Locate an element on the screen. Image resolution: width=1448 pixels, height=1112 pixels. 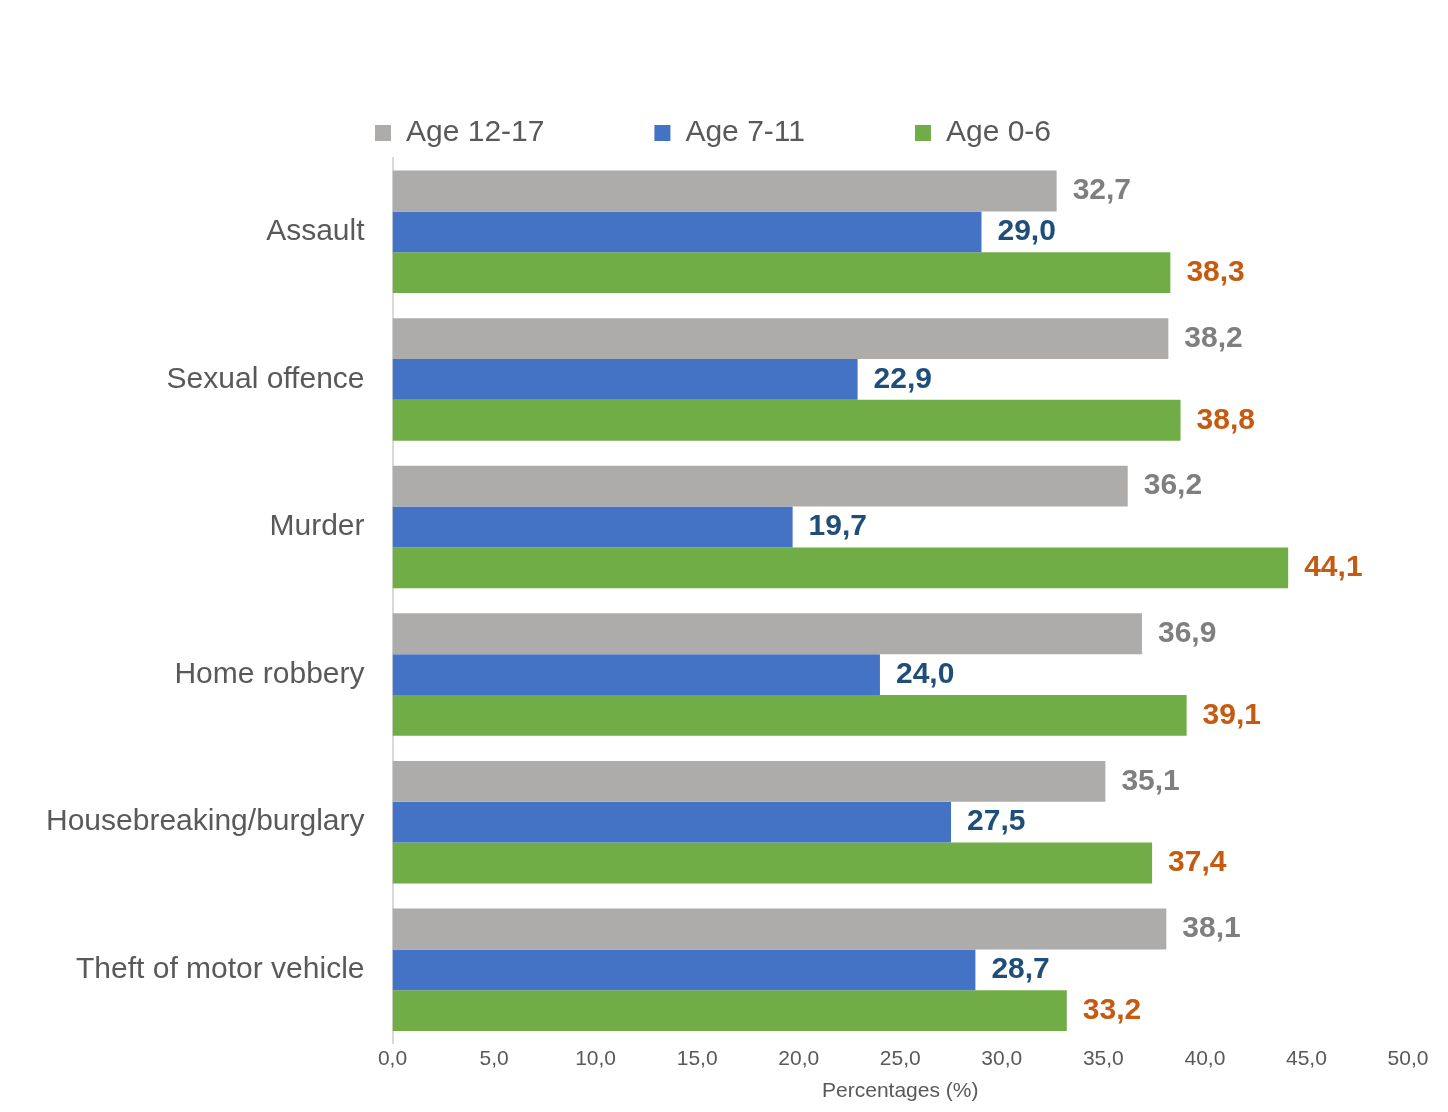
data-label: 24,0 is located at coordinates (925, 672).